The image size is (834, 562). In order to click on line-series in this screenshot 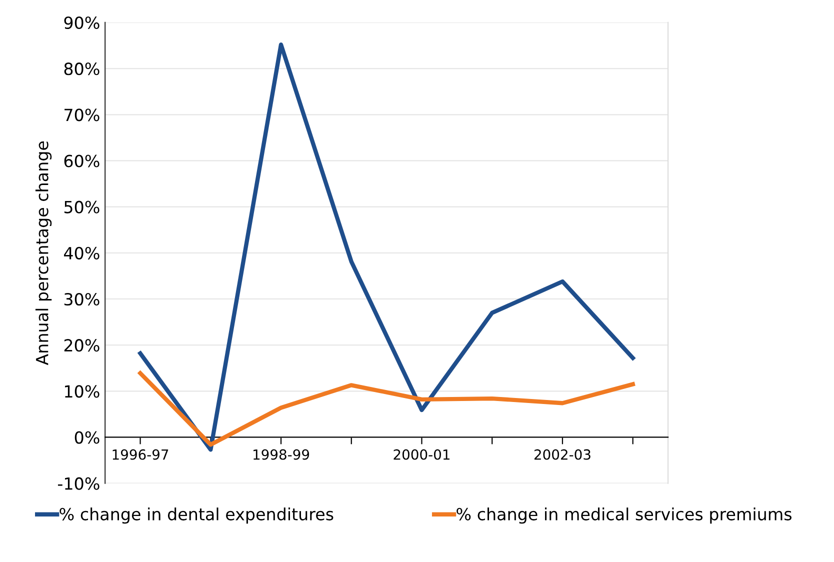, I will do `click(386, 409)`.